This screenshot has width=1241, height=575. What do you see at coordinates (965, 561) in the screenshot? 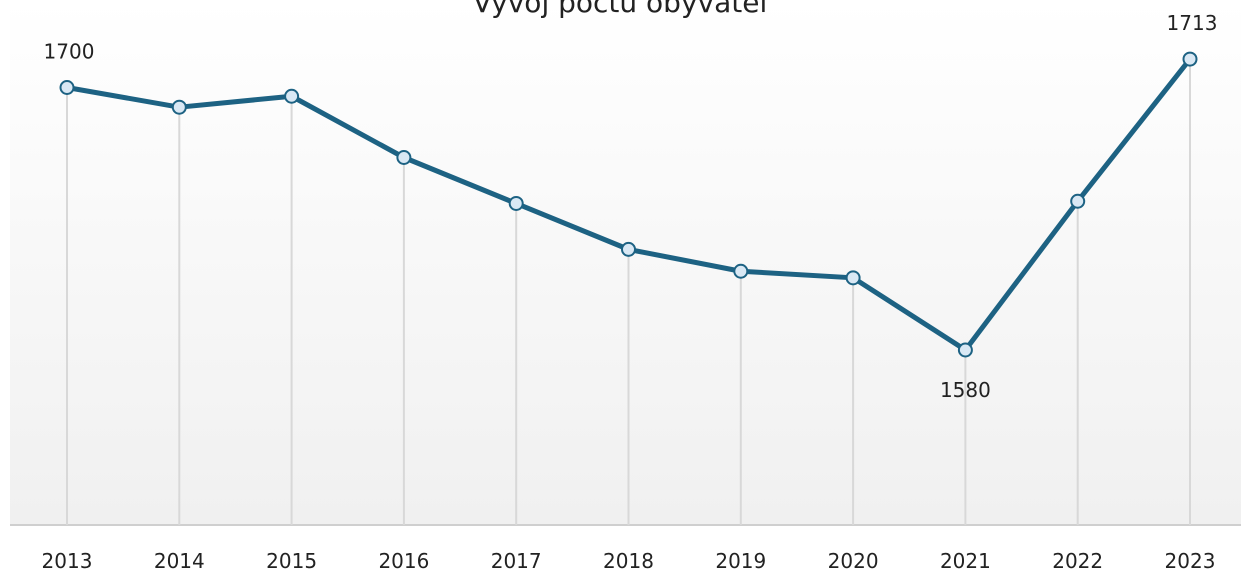
I see `x-tick-label: 2021` at bounding box center [965, 561].